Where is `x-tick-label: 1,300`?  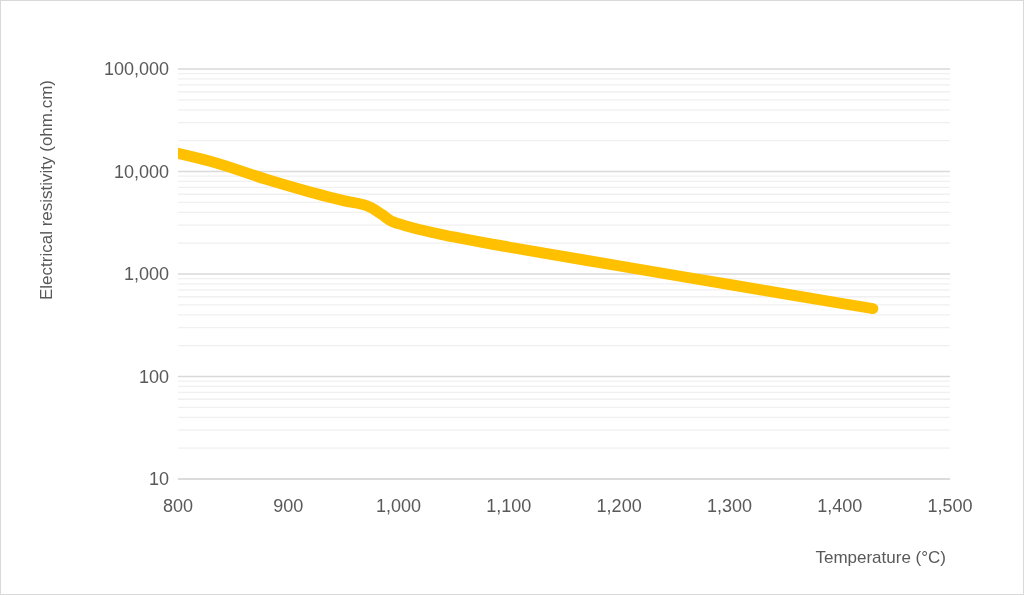 x-tick-label: 1,300 is located at coordinates (729, 505).